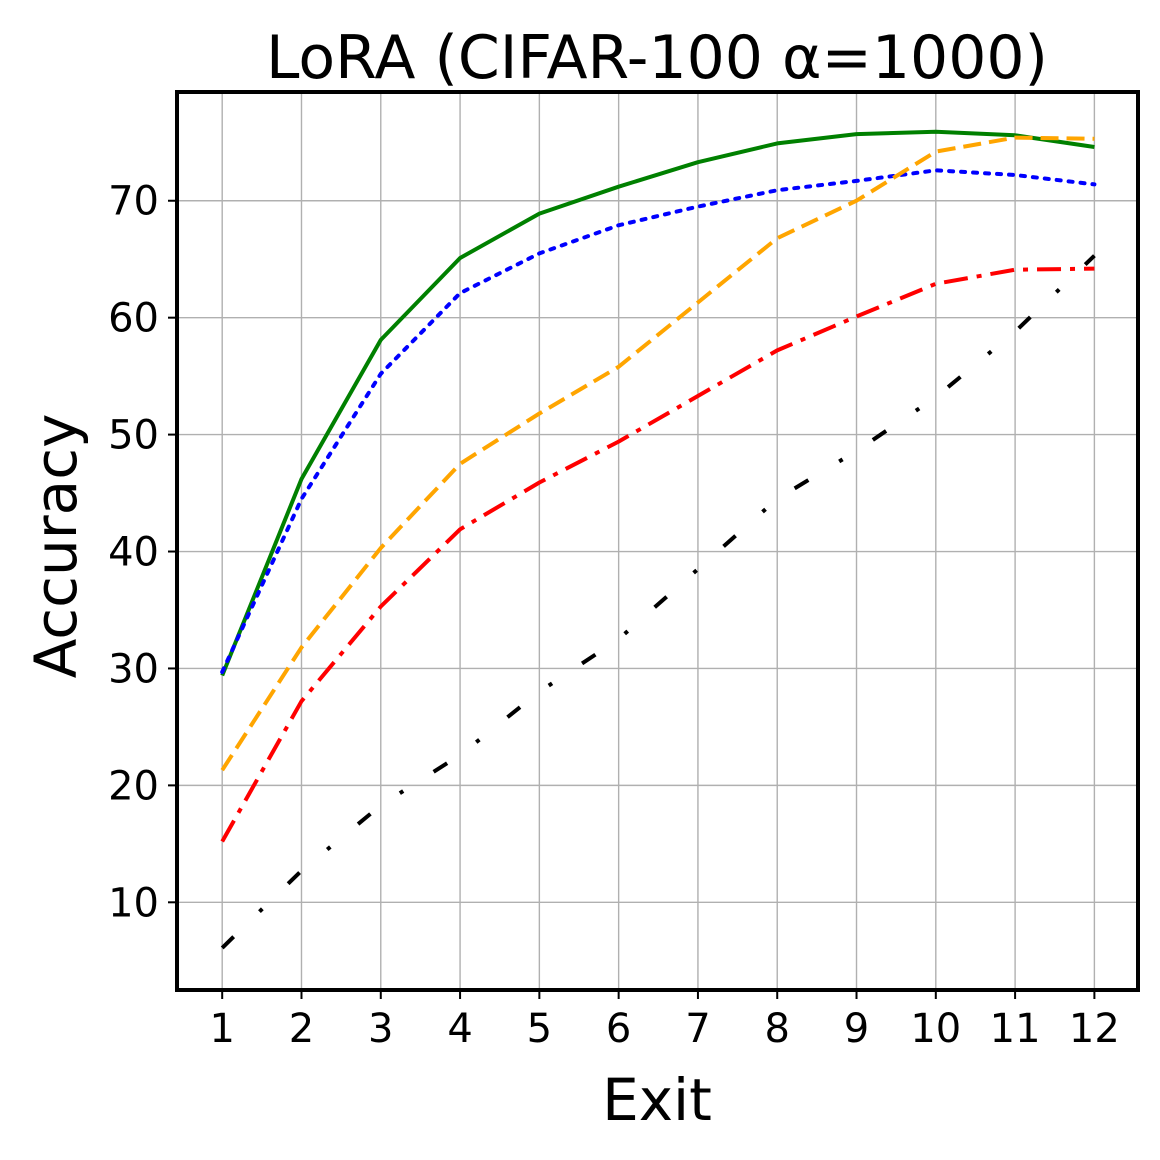 Image resolution: width=1160 pixels, height=1160 pixels. Describe the element at coordinates (935, 1029) in the screenshot. I see `x-tick-label: 10` at that location.